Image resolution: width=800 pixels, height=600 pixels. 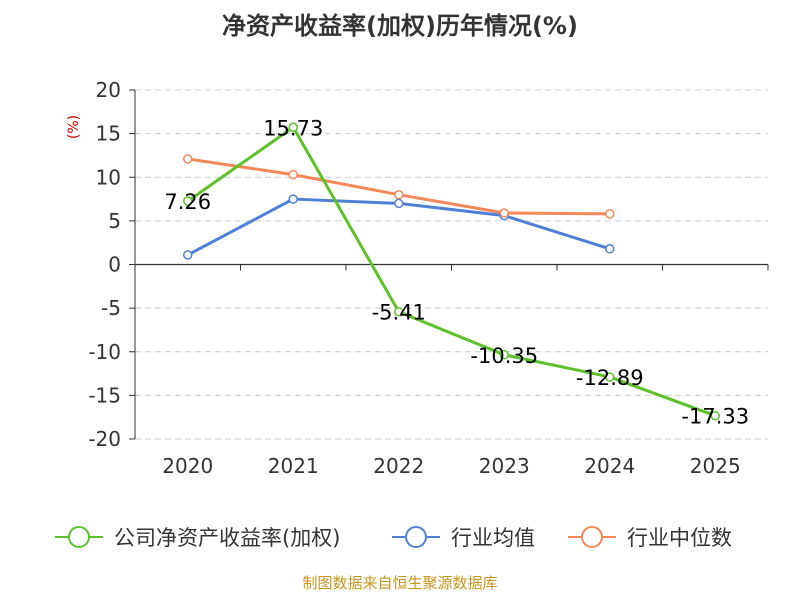 I want to click on legend: 公司净资产收益率(加权) 行业均值 行业中位数, so click(x=393, y=538).